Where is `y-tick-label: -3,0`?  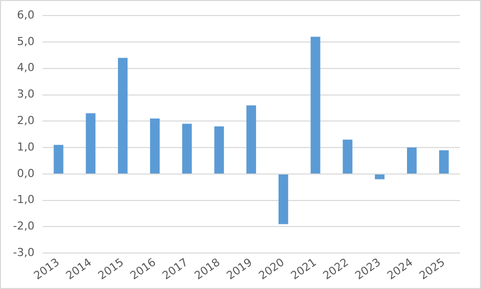 y-tick-label: -3,0 is located at coordinates (23, 252).